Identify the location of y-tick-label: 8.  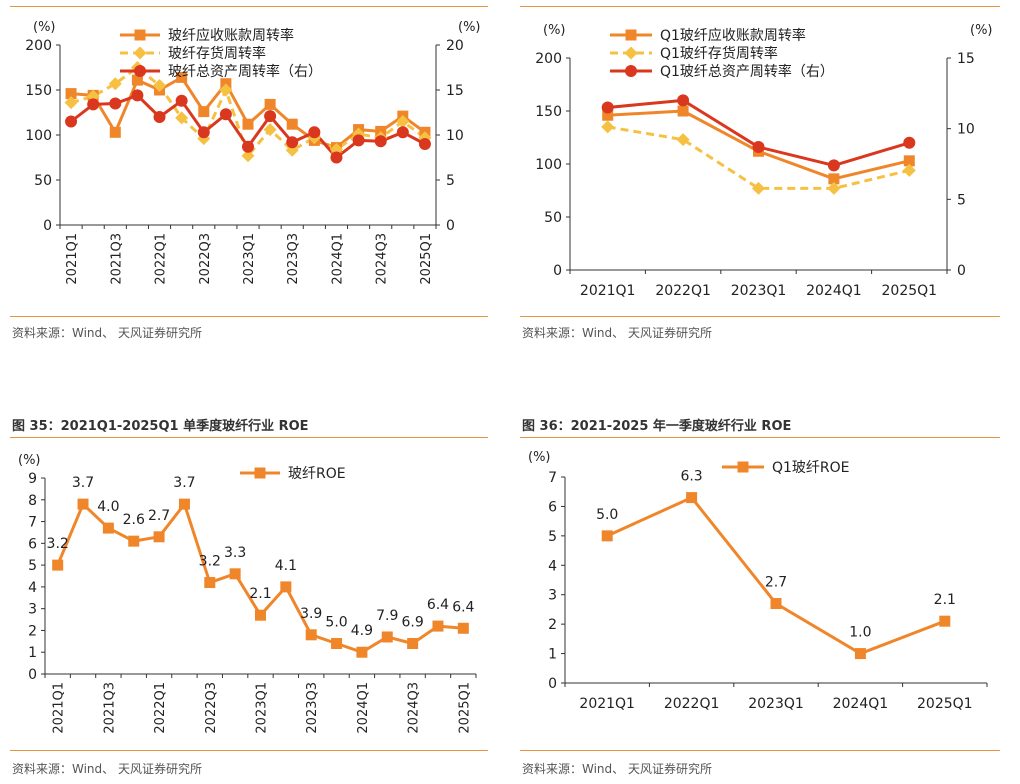
(32, 501).